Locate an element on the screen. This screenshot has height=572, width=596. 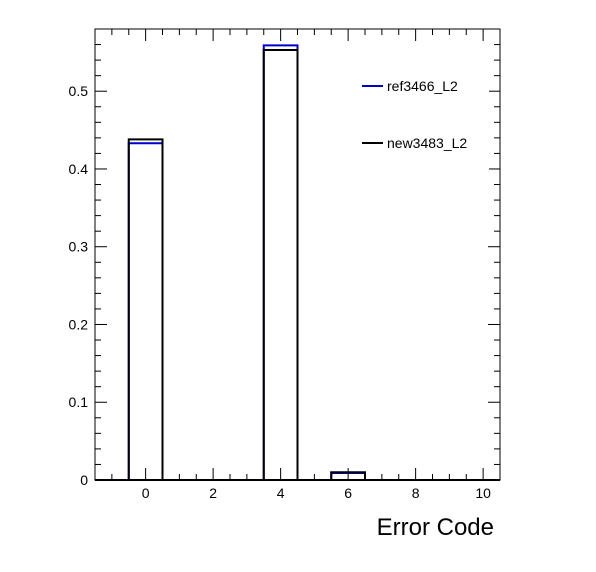
y-tick-label: 0.1 is located at coordinates (79, 402).